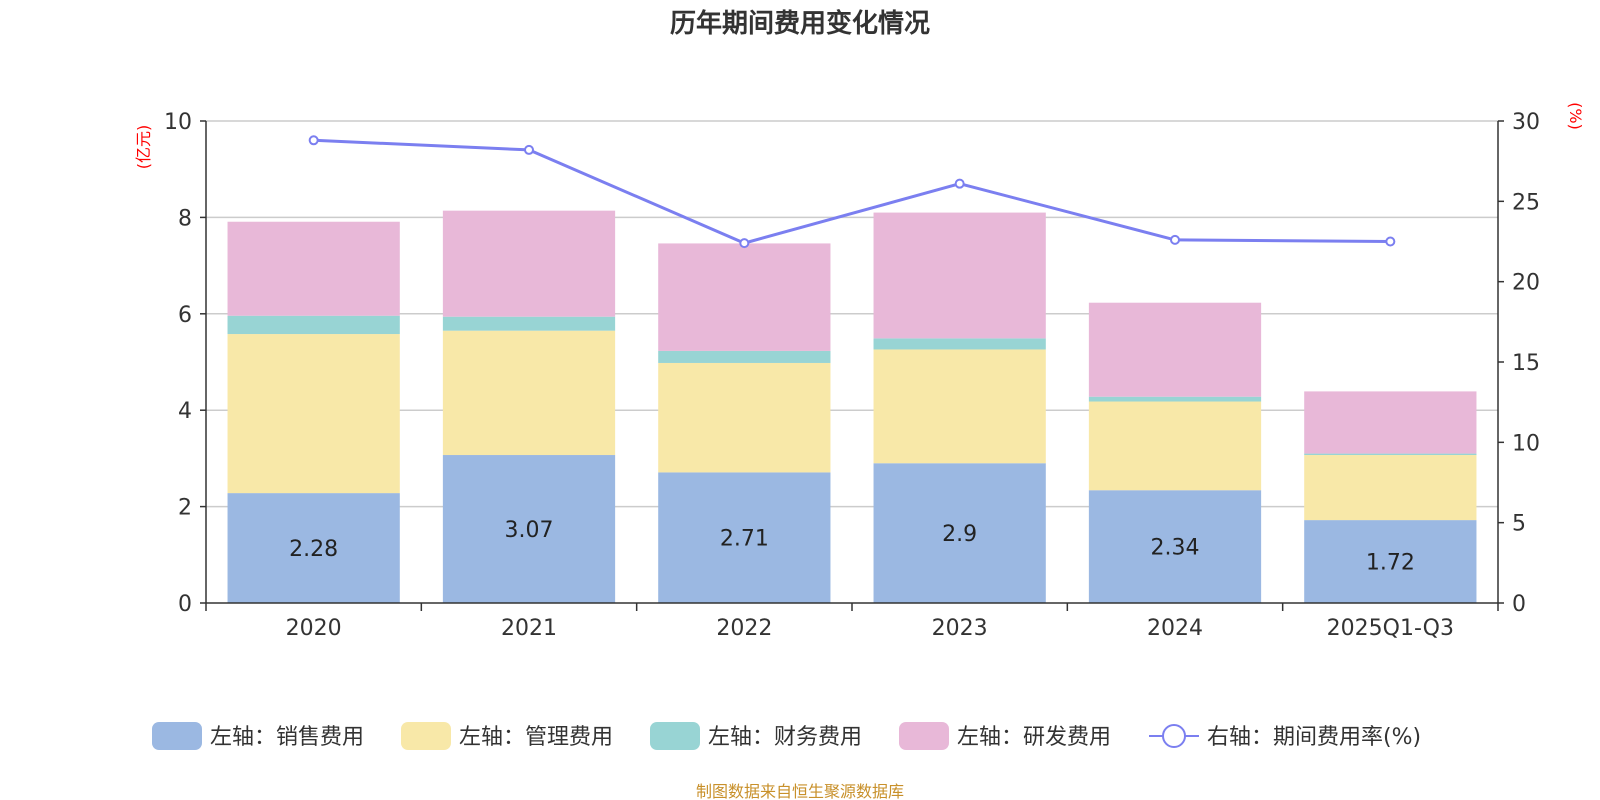 Image resolution: width=1600 pixels, height=800 pixels. What do you see at coordinates (1526, 283) in the screenshot?
I see `right-tick-label: 20` at bounding box center [1526, 283].